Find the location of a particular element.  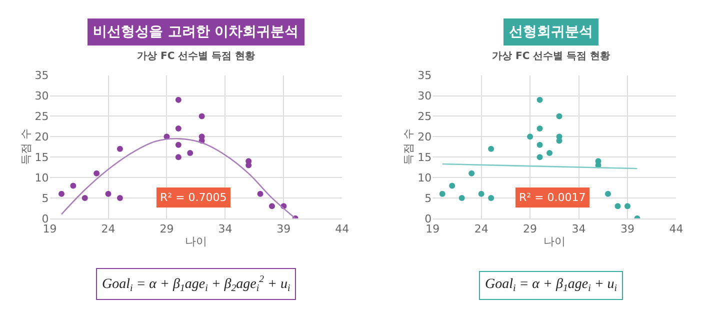

annotation: R² = 0.0017 is located at coordinates (552, 197).